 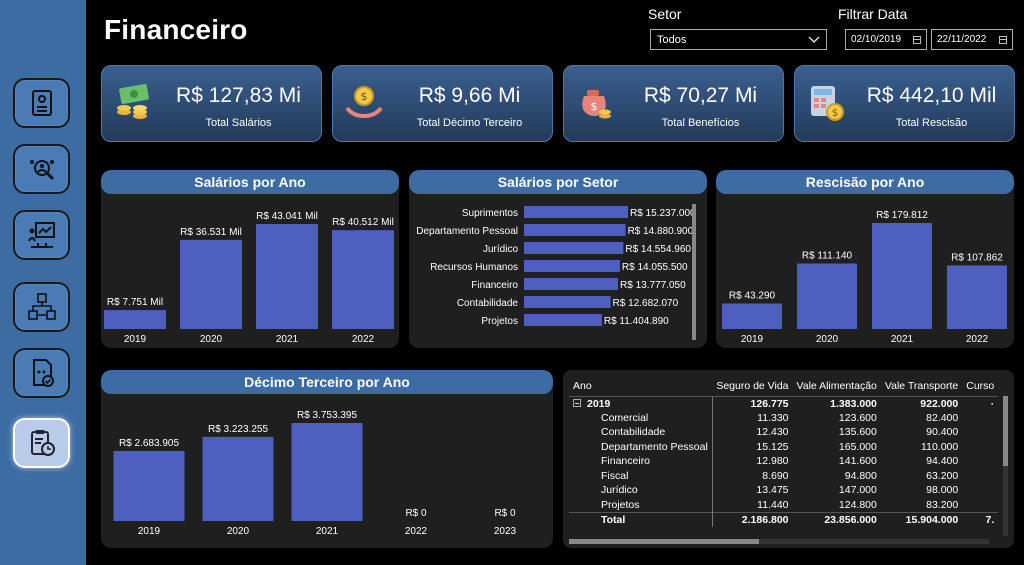 I want to click on nav-button-clipboard-clock, so click(x=41, y=443).